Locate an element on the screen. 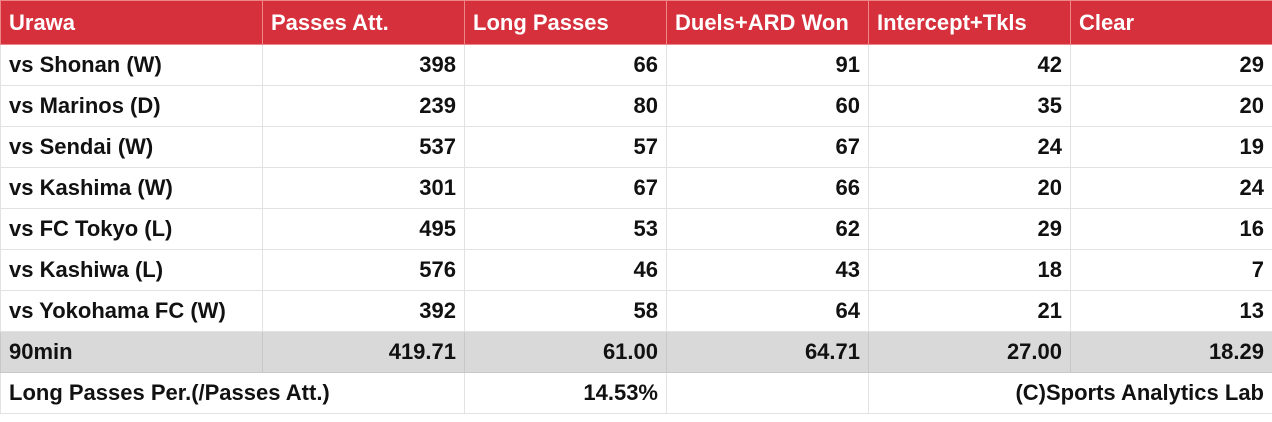 Image resolution: width=1272 pixels, height=422 pixels. cell: 43 is located at coordinates (767, 270).